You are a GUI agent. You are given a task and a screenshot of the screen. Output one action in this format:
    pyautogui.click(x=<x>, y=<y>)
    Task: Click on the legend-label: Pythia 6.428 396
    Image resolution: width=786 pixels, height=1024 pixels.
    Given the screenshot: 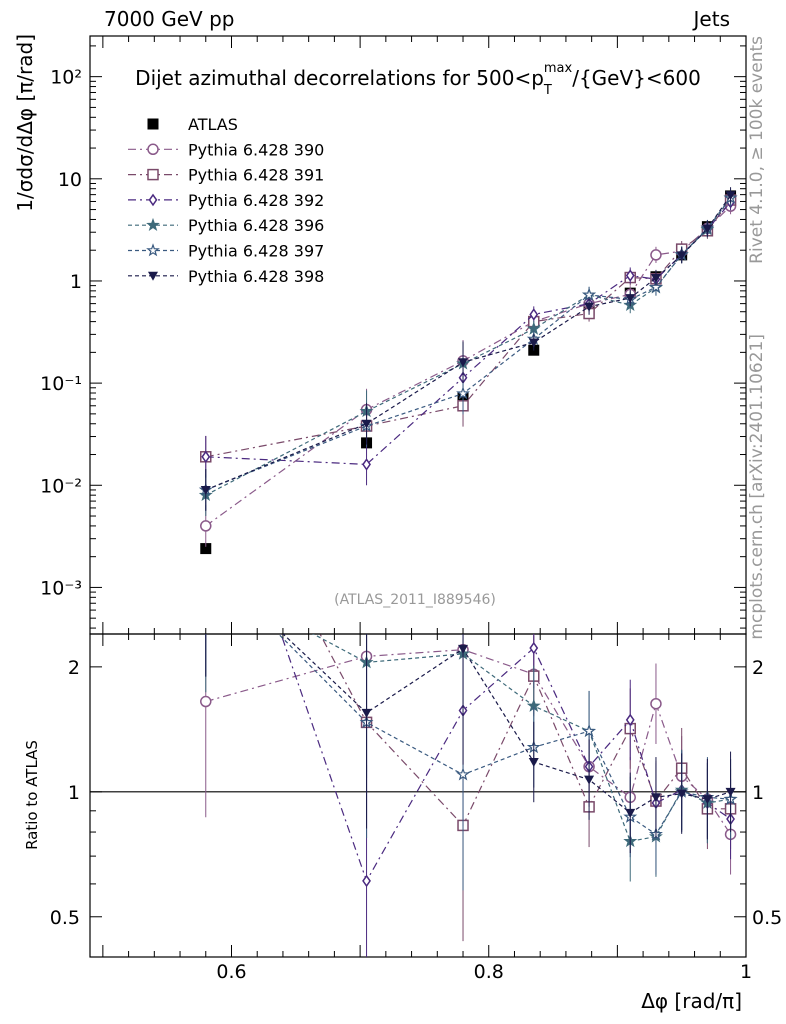 What is the action you would take?
    pyautogui.click(x=256, y=225)
    